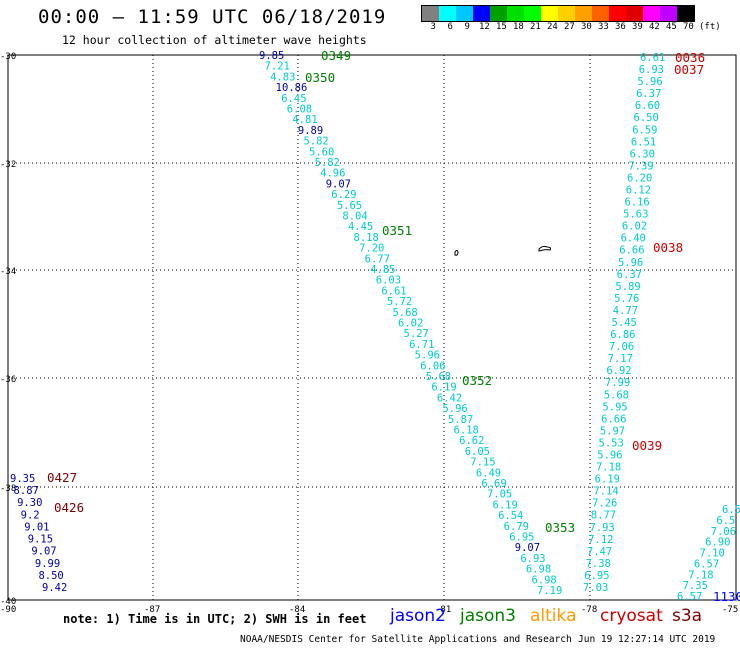  I want to click on time-label: 0039, so click(647, 445).